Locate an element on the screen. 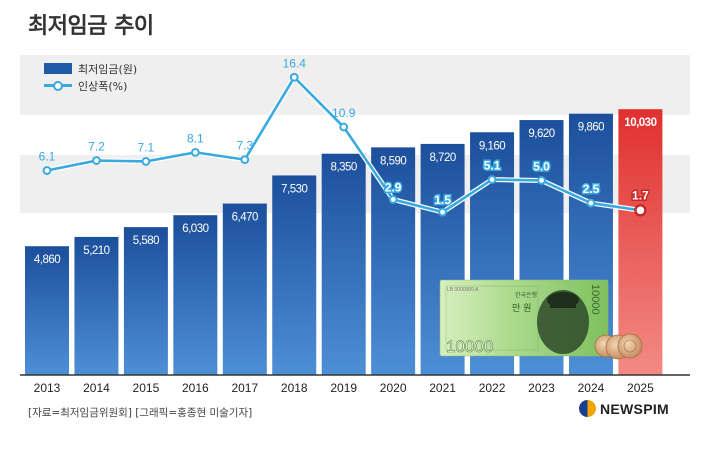 Image resolution: width=703 pixels, height=450 pixels. banknote-denomination: 10000 is located at coordinates (469, 346).